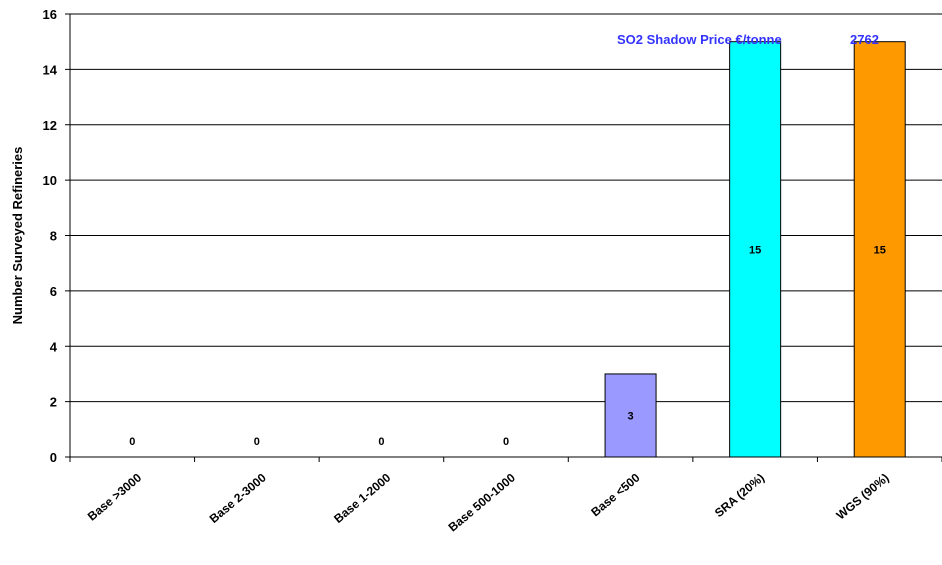 This screenshot has width=942, height=565. What do you see at coordinates (863, 497) in the screenshot?
I see `x-tick-label: WGS (90%)` at bounding box center [863, 497].